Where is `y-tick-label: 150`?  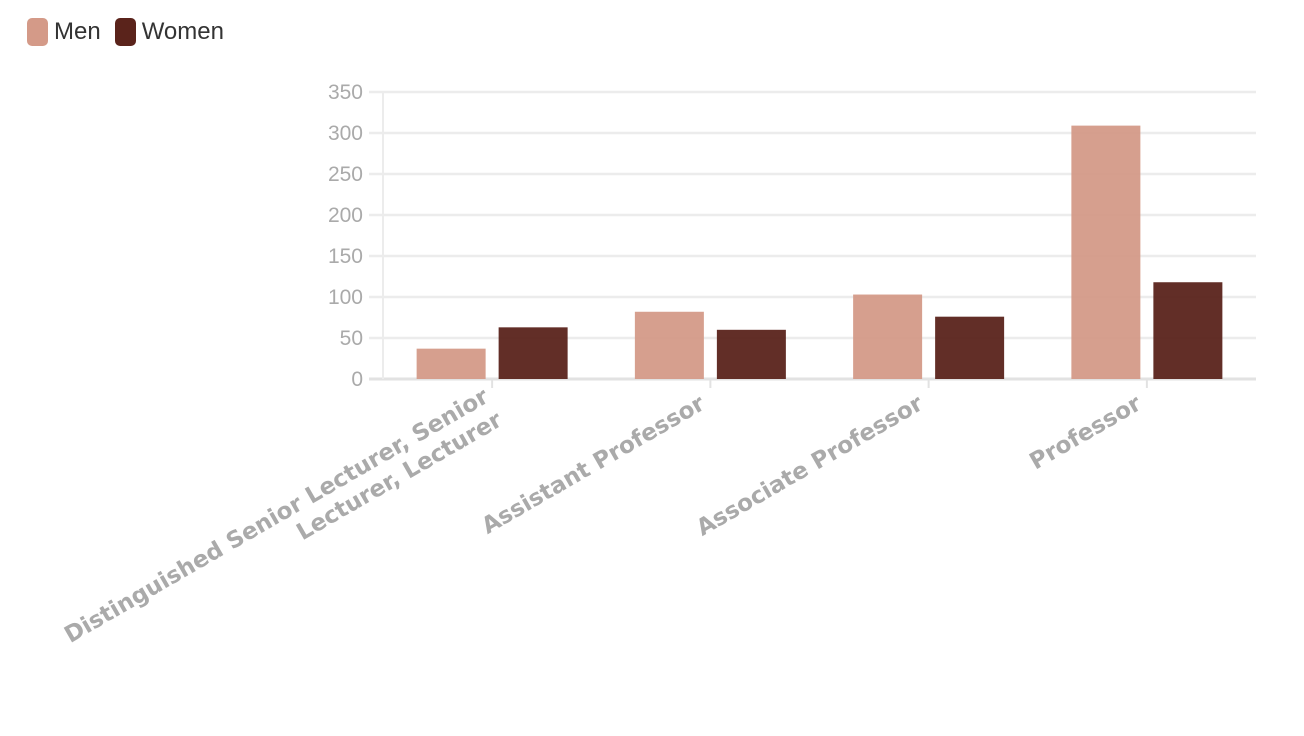 y-tick-label: 150 is located at coordinates (345, 256).